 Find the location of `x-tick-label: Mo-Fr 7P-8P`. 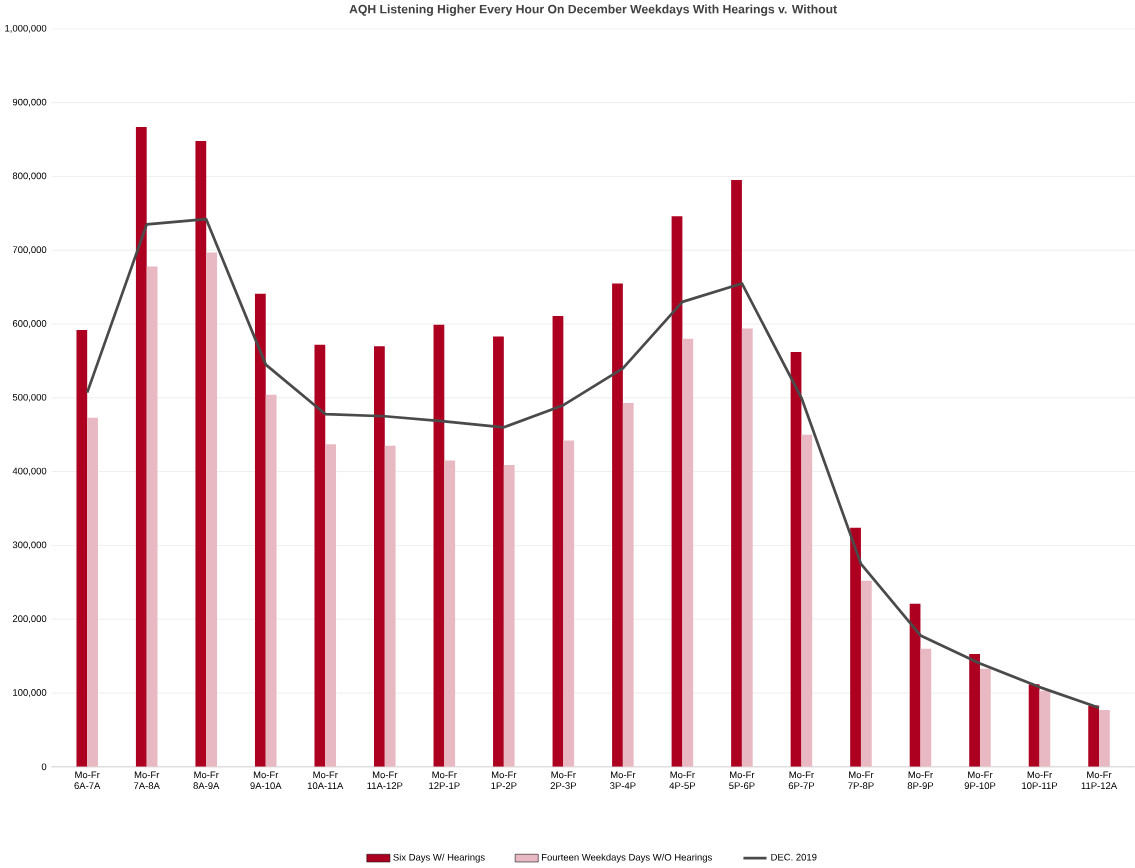

x-tick-label: Mo-Fr 7P-8P is located at coordinates (861, 780).